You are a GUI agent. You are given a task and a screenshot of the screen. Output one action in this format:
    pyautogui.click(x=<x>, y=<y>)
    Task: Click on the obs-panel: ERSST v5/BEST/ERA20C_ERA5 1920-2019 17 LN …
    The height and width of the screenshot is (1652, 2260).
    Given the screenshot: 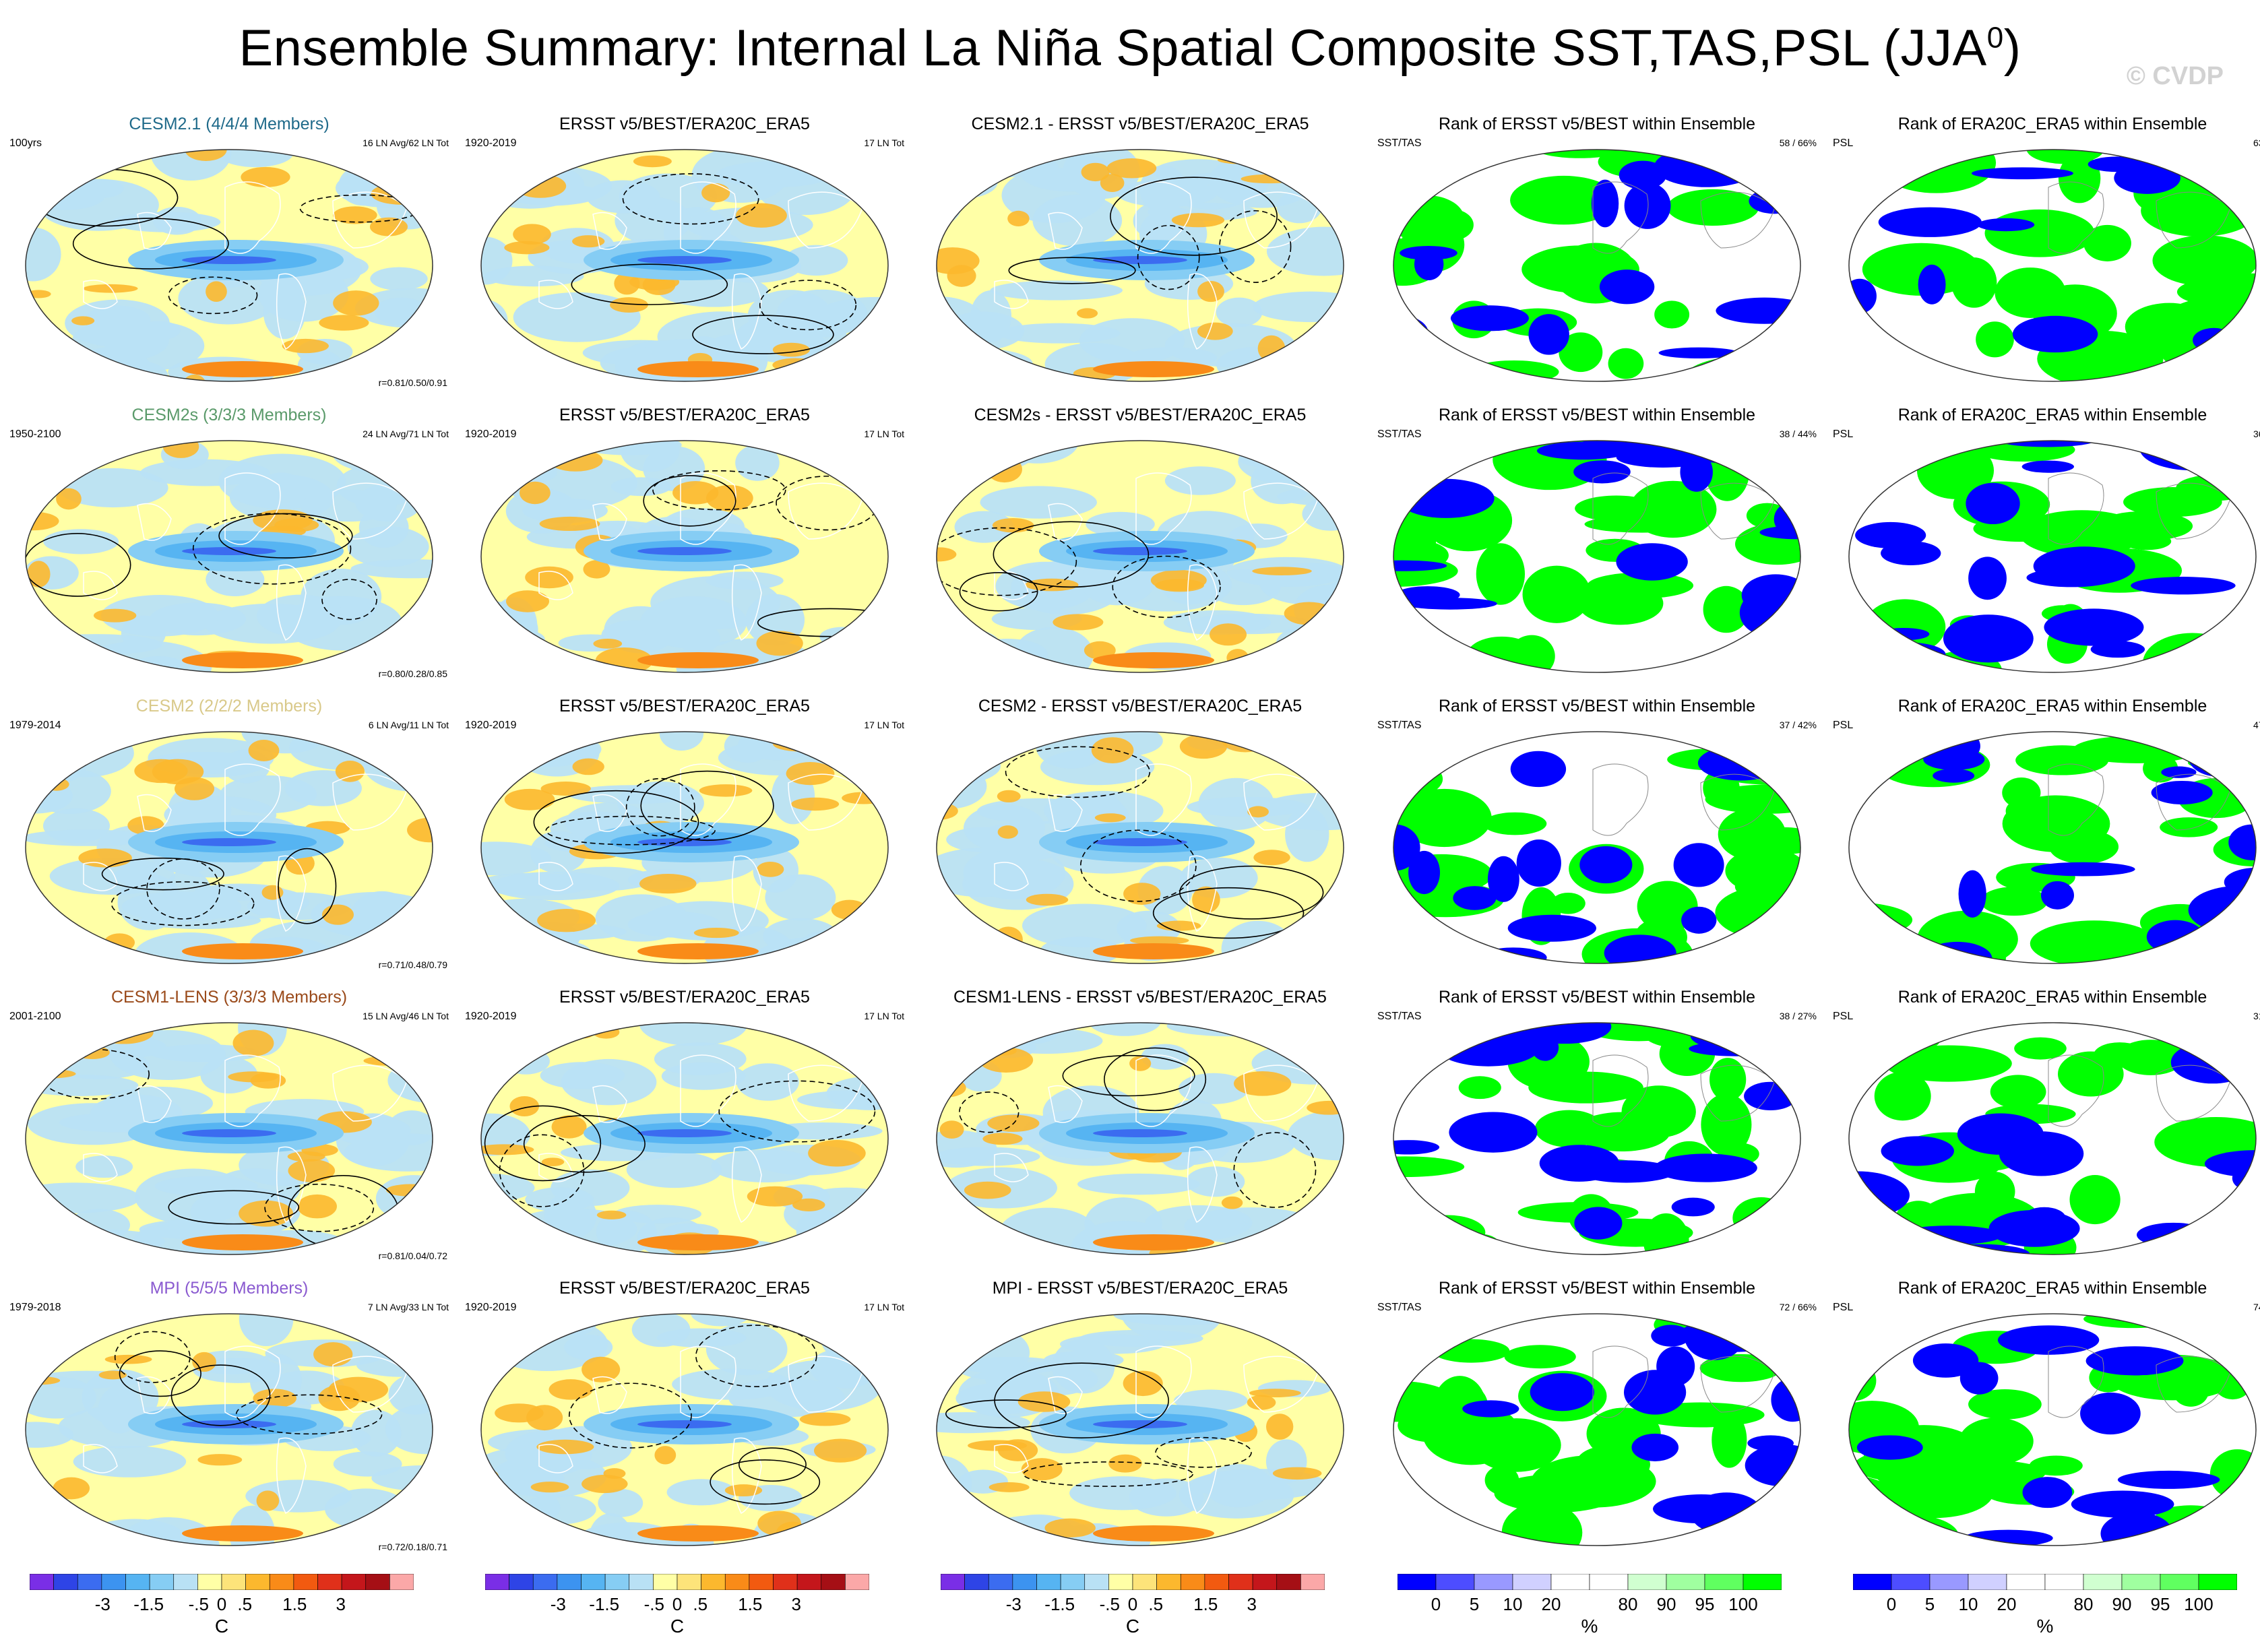 What is the action you would take?
    pyautogui.click(x=684, y=253)
    